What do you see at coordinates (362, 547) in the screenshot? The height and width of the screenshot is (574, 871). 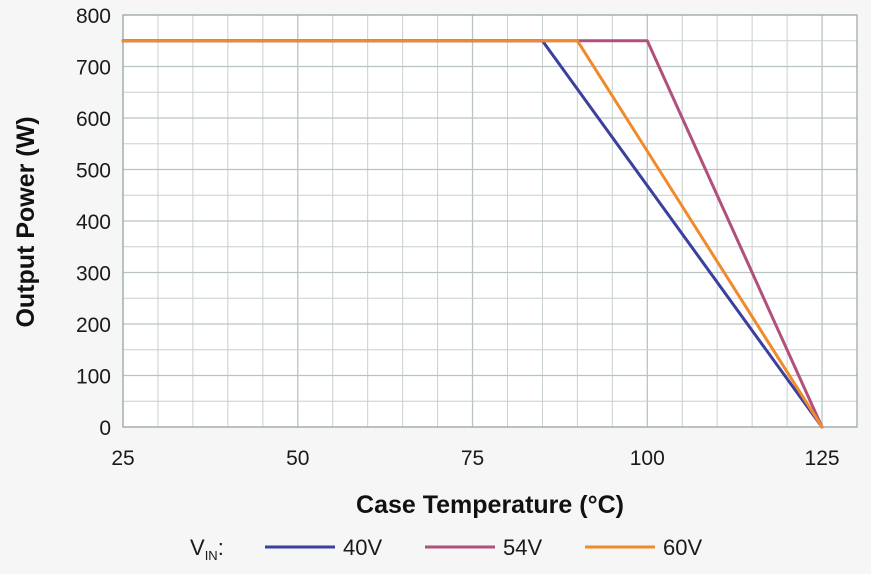 I see `legend-label-40v: 40V` at bounding box center [362, 547].